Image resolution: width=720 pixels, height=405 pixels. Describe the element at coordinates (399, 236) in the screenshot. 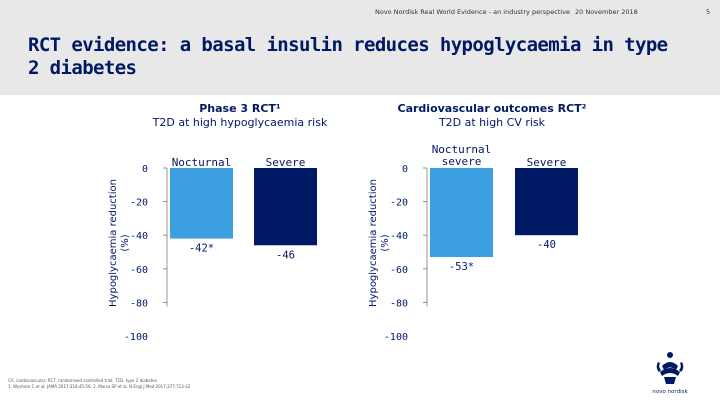

I see `chart-2-tick-label-2: -40` at that location.